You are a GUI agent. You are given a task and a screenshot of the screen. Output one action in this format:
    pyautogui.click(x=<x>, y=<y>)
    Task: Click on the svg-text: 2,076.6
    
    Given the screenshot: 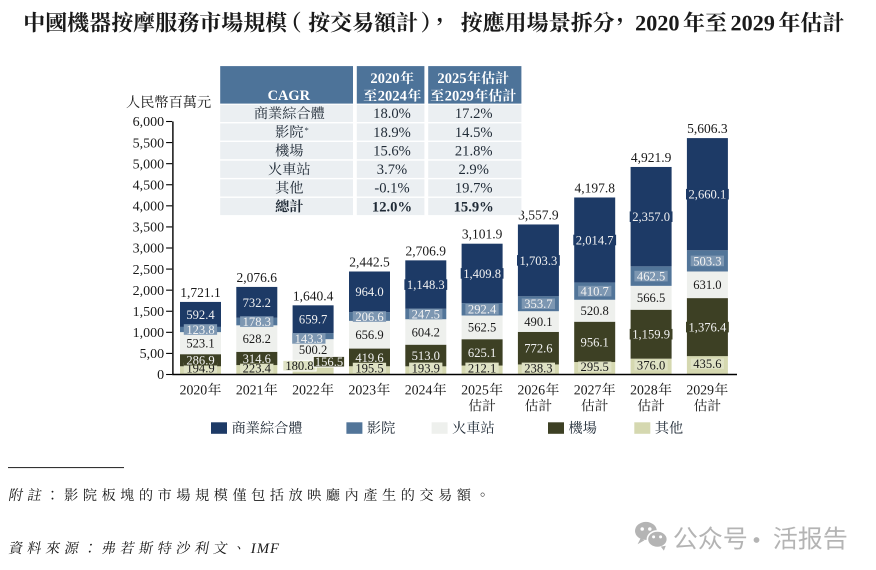 What is the action you would take?
    pyautogui.click(x=257, y=277)
    